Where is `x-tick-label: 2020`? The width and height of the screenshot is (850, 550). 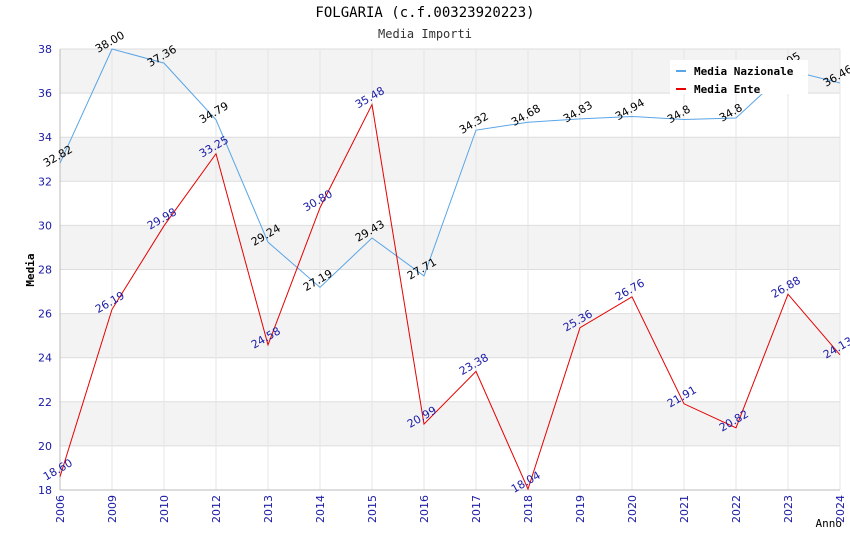 x-tick-label: 2020 is located at coordinates (632, 509).